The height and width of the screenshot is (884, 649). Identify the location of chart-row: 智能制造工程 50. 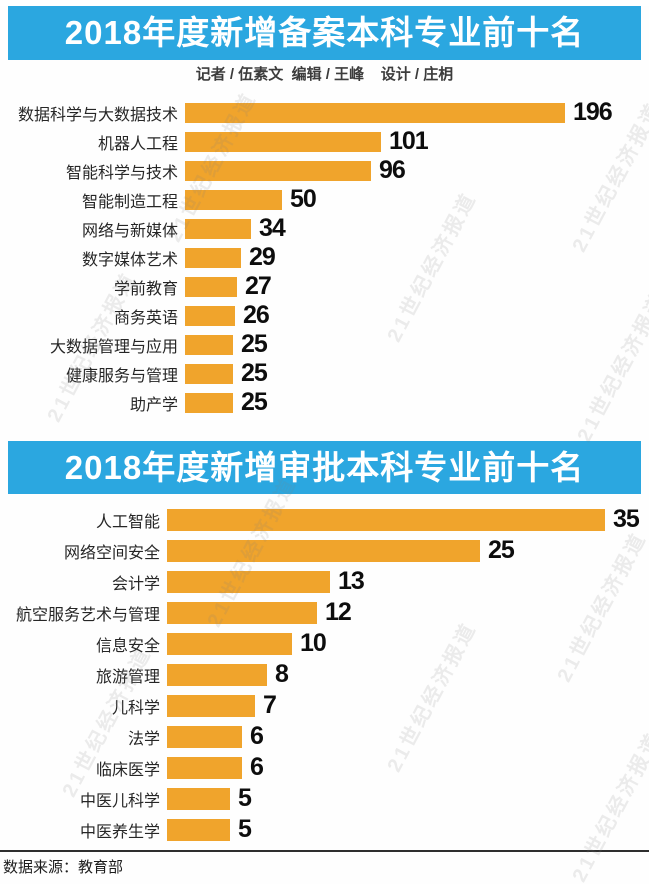
(324, 199).